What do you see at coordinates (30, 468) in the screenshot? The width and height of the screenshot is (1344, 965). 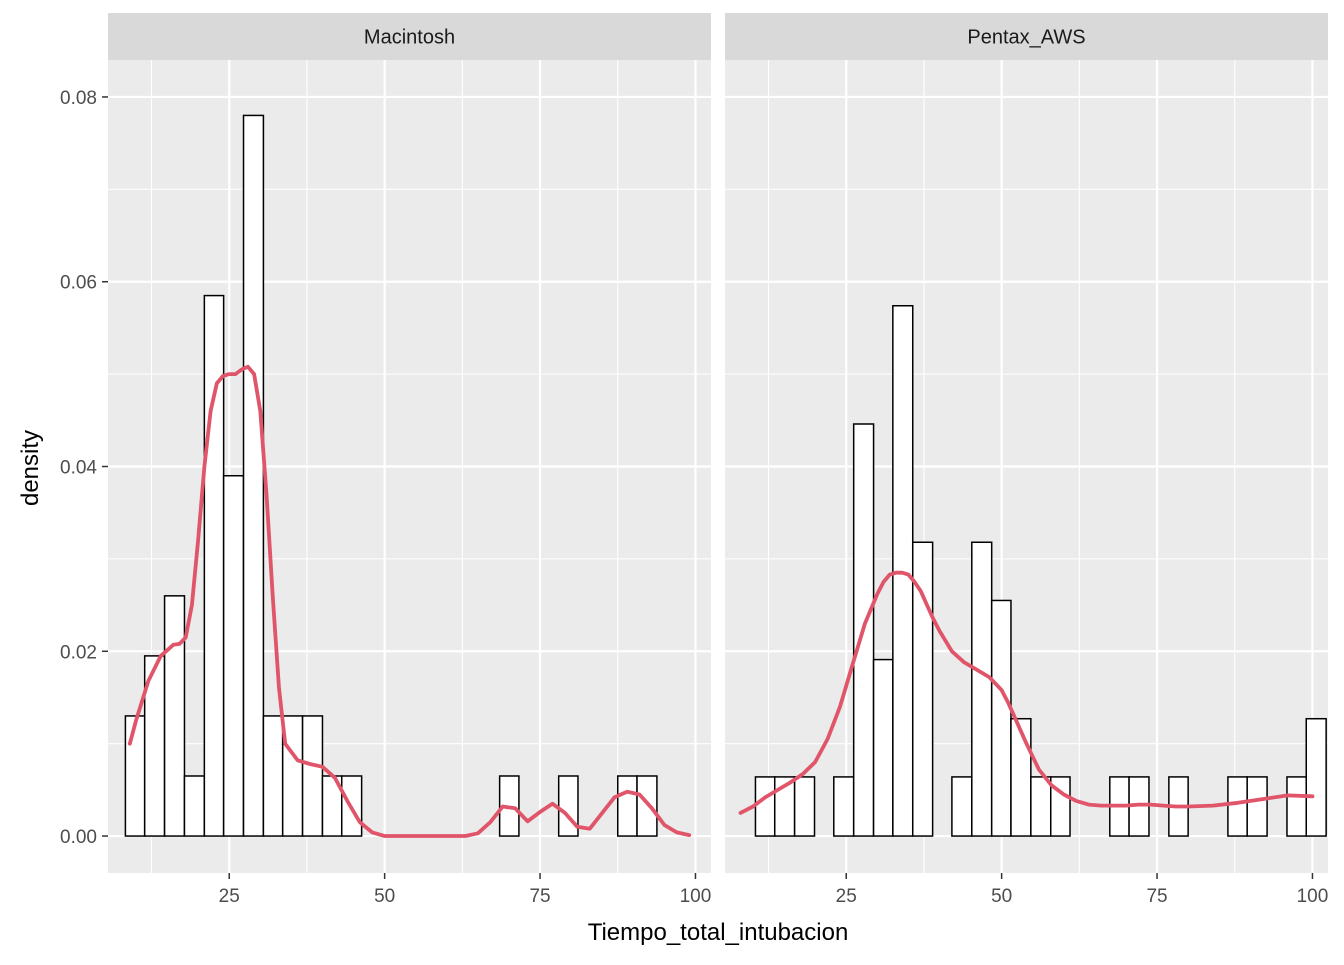 I see `y-axis-title: density` at bounding box center [30, 468].